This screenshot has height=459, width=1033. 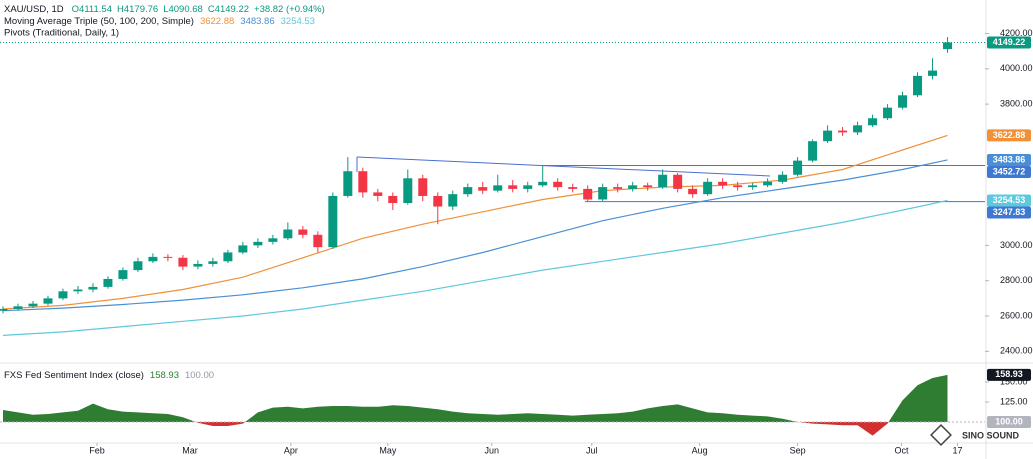 I want to click on price-badge-label: 3254.53, so click(x=1009, y=200).